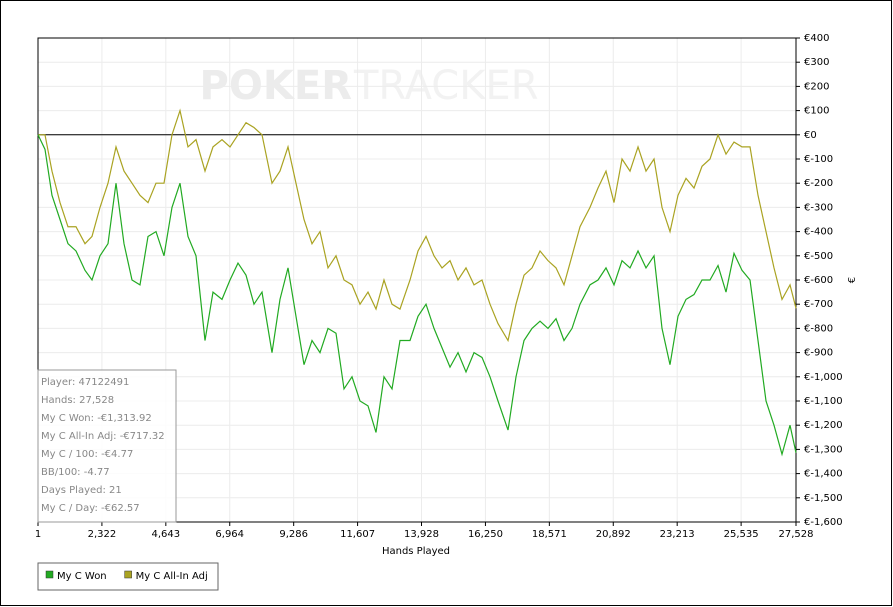 The width and height of the screenshot is (893, 607). Describe the element at coordinates (823, 425) in the screenshot. I see `y-tick-label: €-1,200` at that location.